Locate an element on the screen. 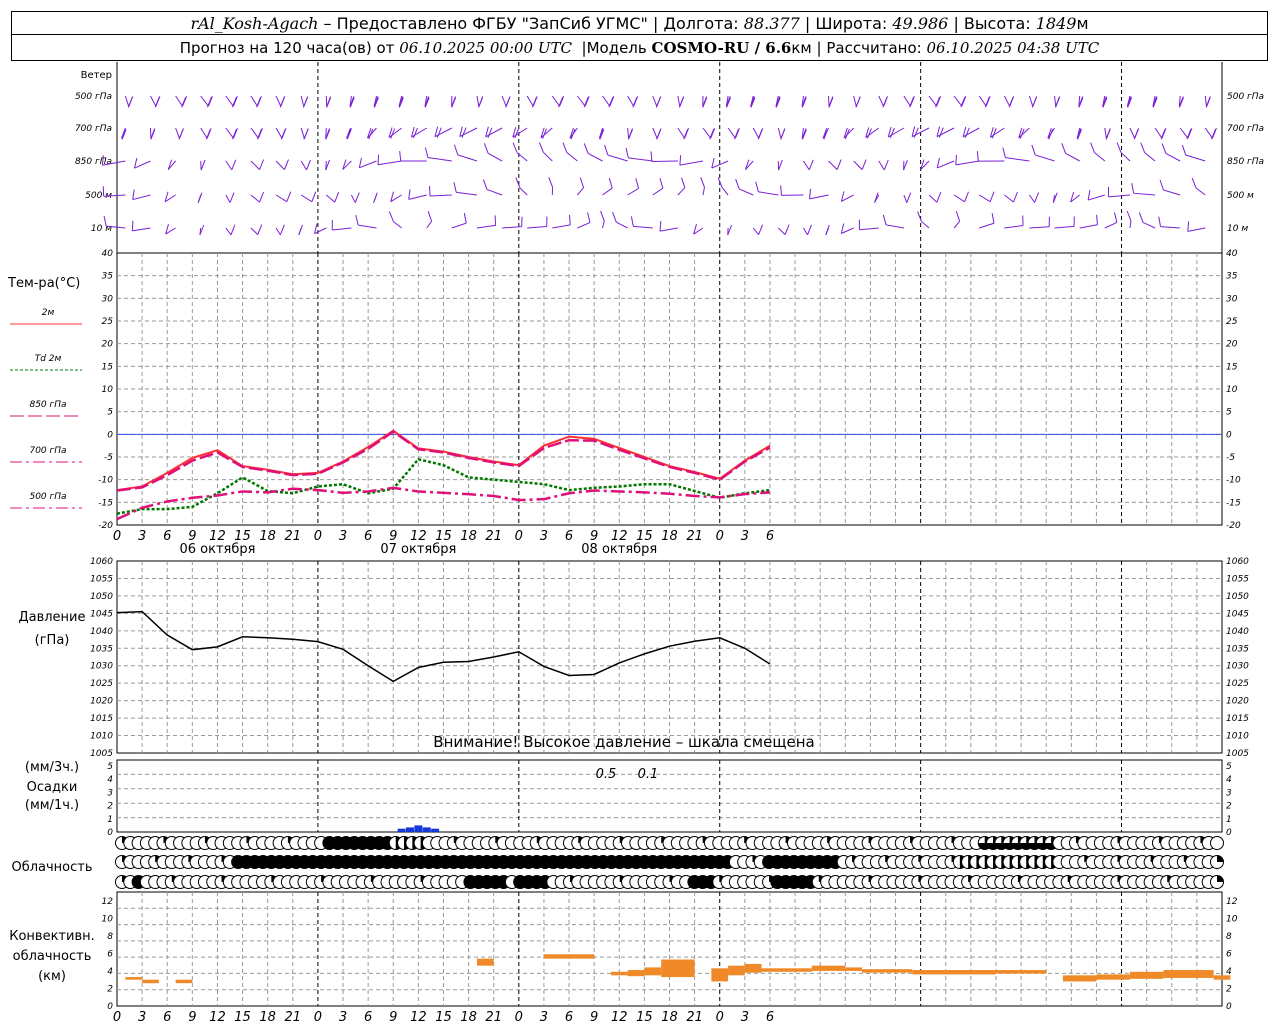 The width and height of the screenshot is (1280, 1024). y-tick-label-right: 0 is located at coordinates (1229, 435).